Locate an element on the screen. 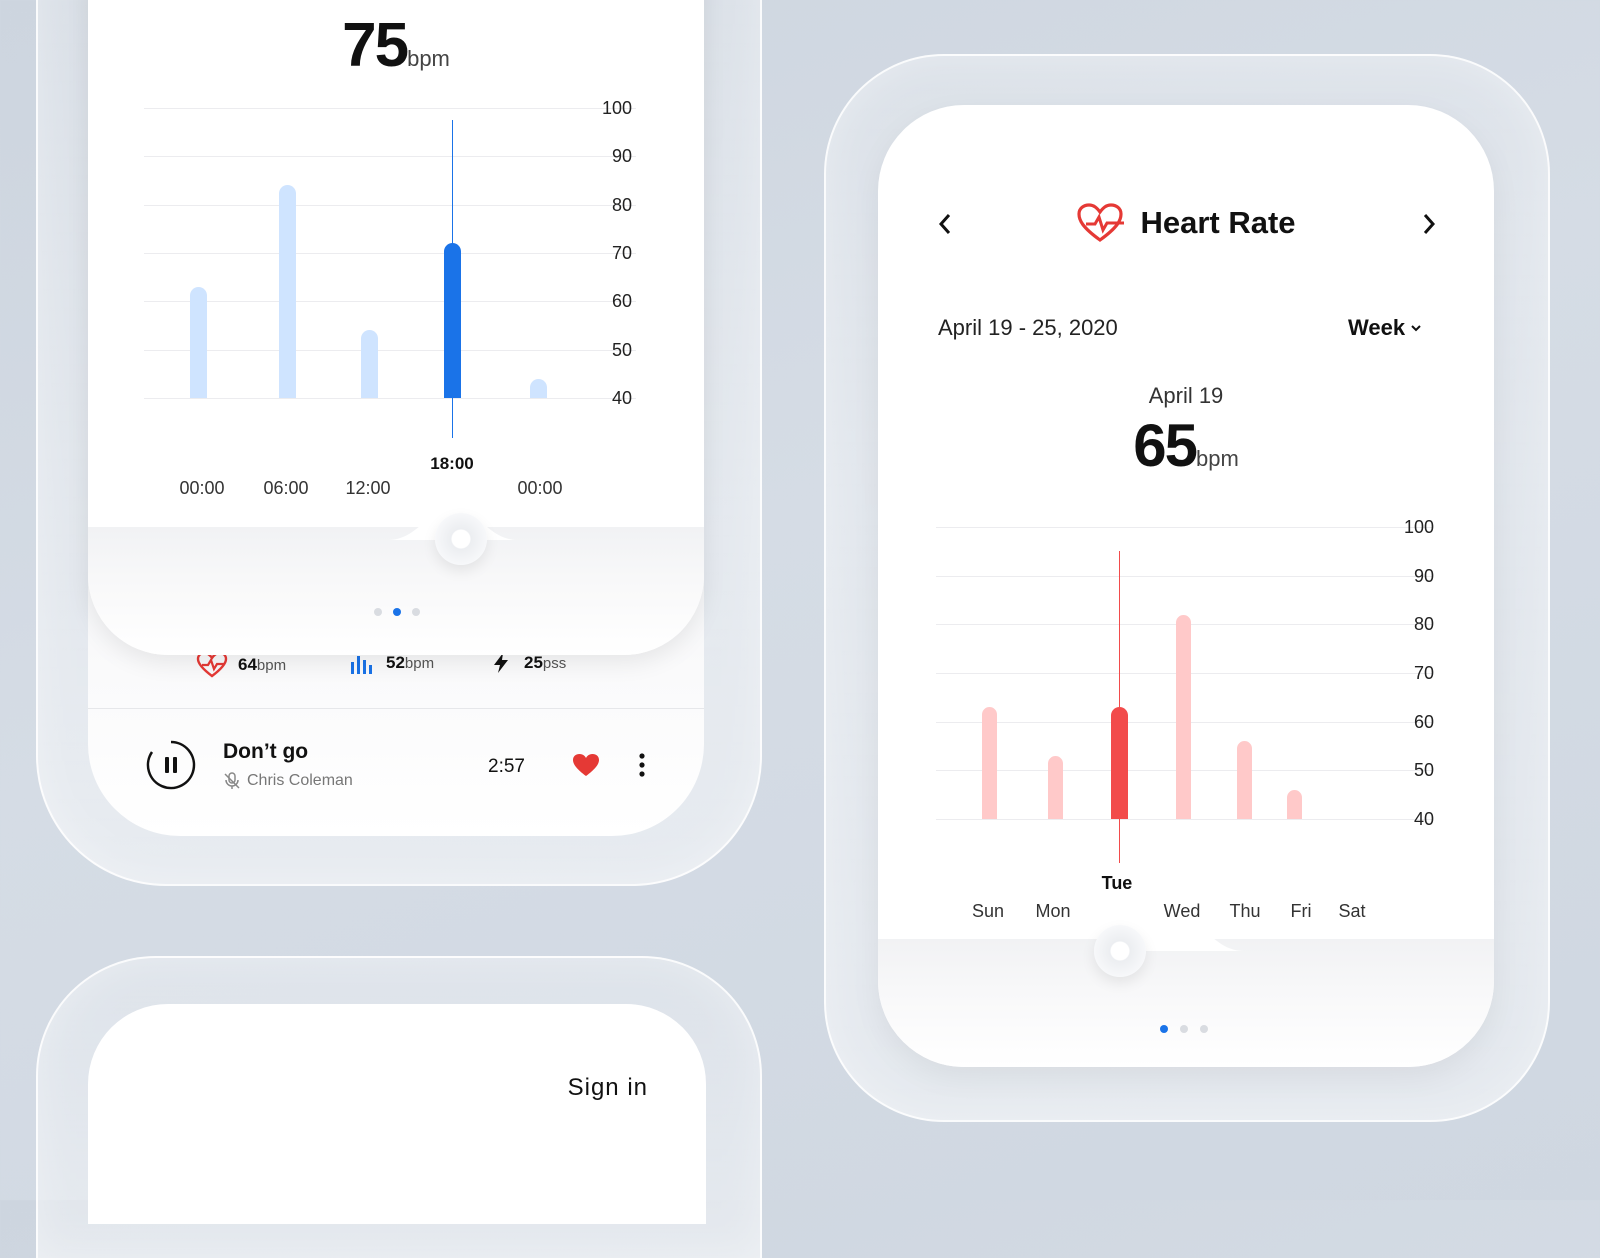  date-range: April 19 - 25, 2020 is located at coordinates (1028, 327).